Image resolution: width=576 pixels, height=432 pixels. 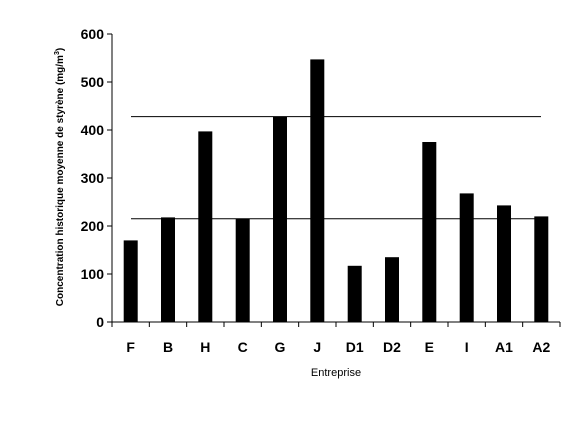 I want to click on y-tick-label-500: 500, so click(x=93, y=82).